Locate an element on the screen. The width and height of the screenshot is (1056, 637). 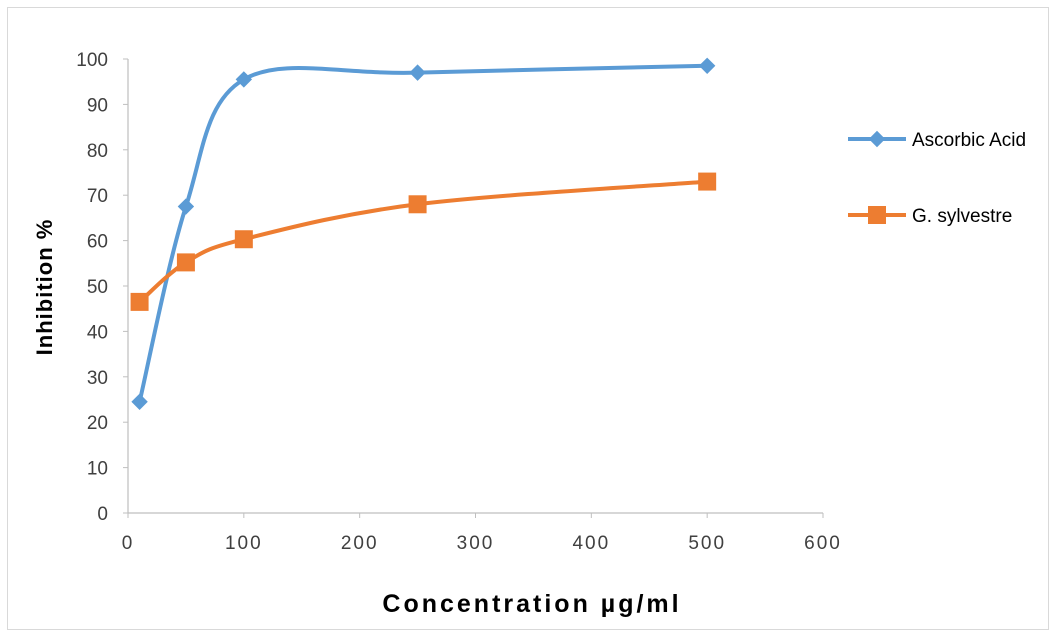
x-tick-label: 500 is located at coordinates (707, 543).